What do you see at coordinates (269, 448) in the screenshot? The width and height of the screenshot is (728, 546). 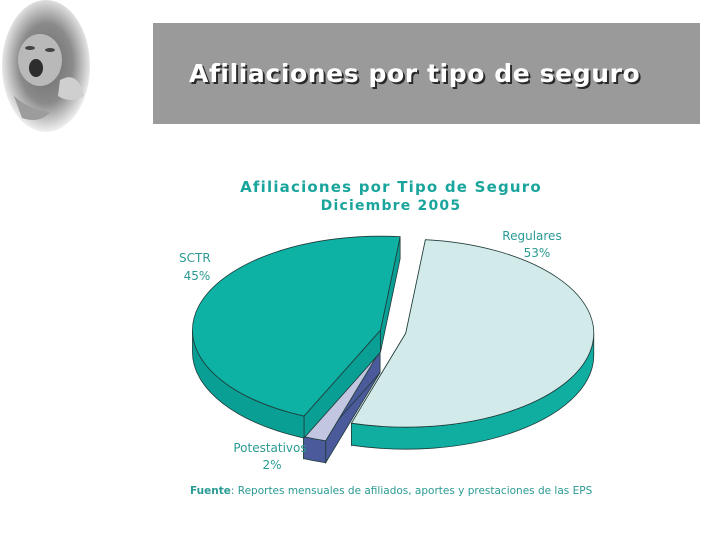 I see `slice-label-potestativos: Potestativos` at bounding box center [269, 448].